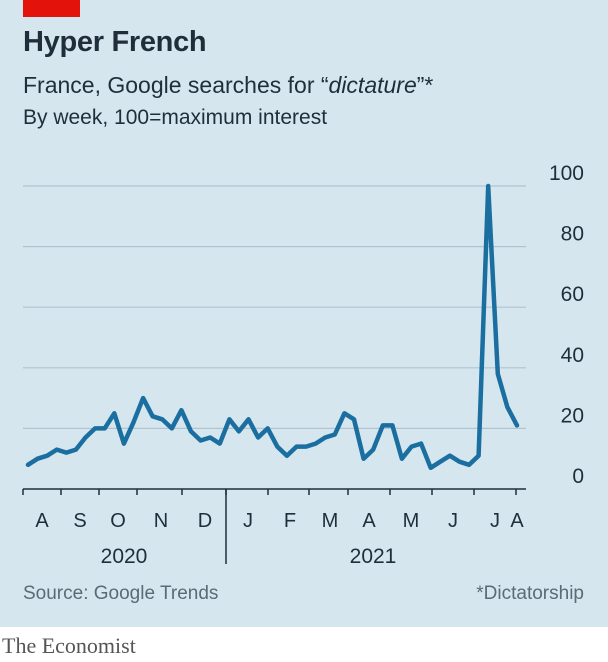  I want to click on month-label: S, so click(79, 521).